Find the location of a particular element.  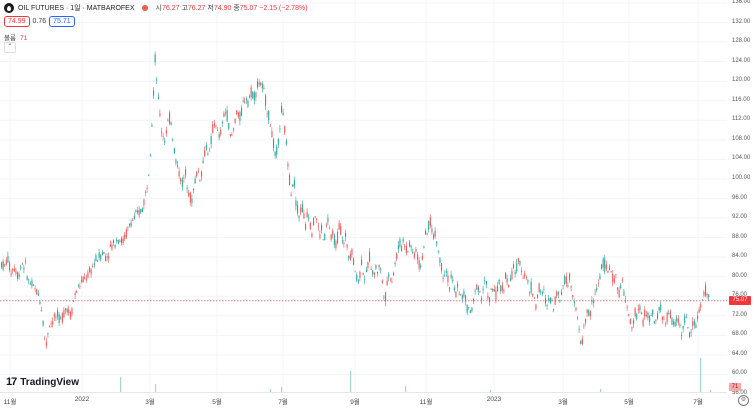

price-tick-label: 68.00 is located at coordinates (740, 334).